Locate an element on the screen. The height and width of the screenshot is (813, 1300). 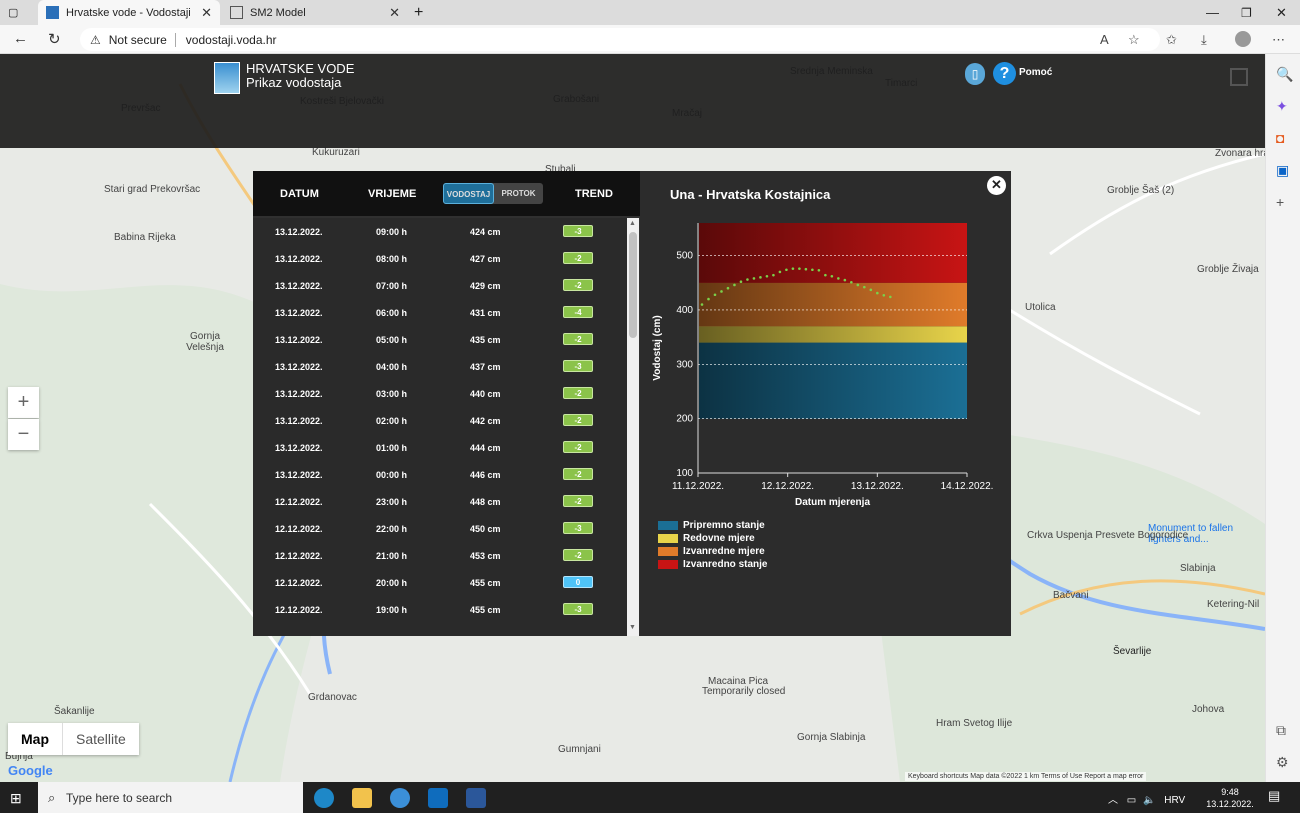
map-place-label: Ševarlije is located at coordinates (1132, 651).